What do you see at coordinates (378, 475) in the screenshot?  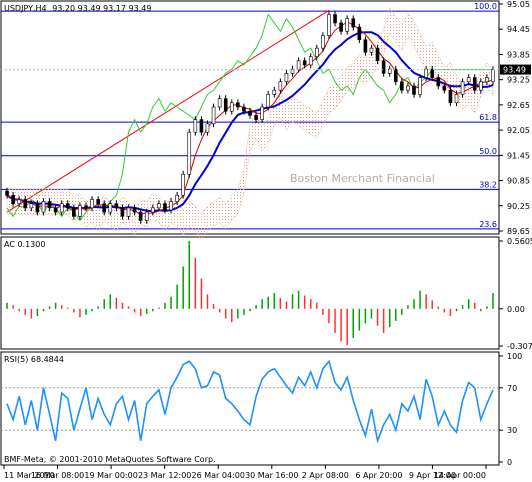 I see `x-tick-label: 6 Apr 20:00` at bounding box center [378, 475].